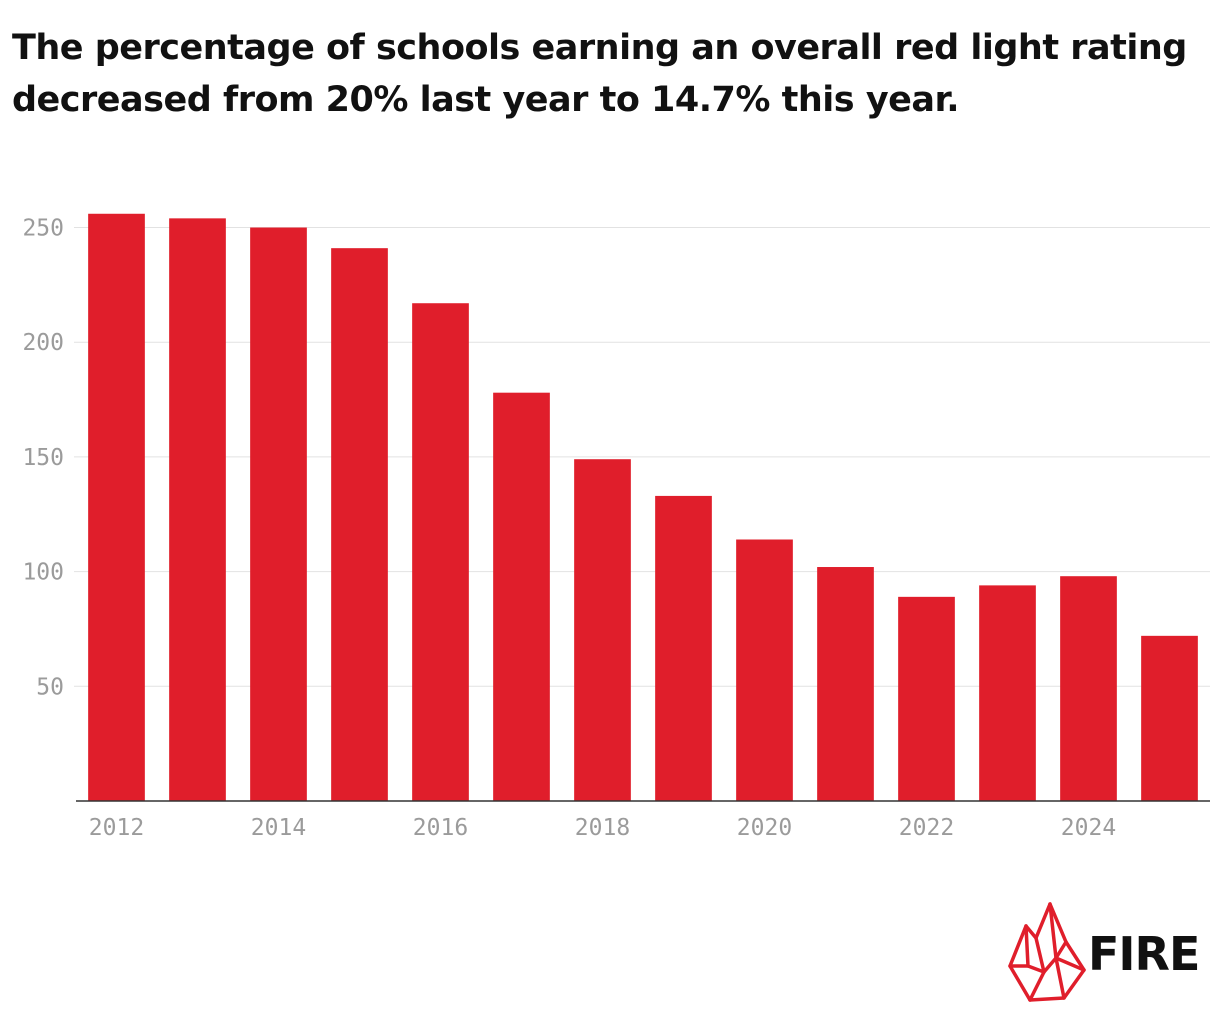 Image resolution: width=1220 pixels, height=1012 pixels. What do you see at coordinates (1088, 828) in the screenshot?
I see `x-tick-label: 2024` at bounding box center [1088, 828].